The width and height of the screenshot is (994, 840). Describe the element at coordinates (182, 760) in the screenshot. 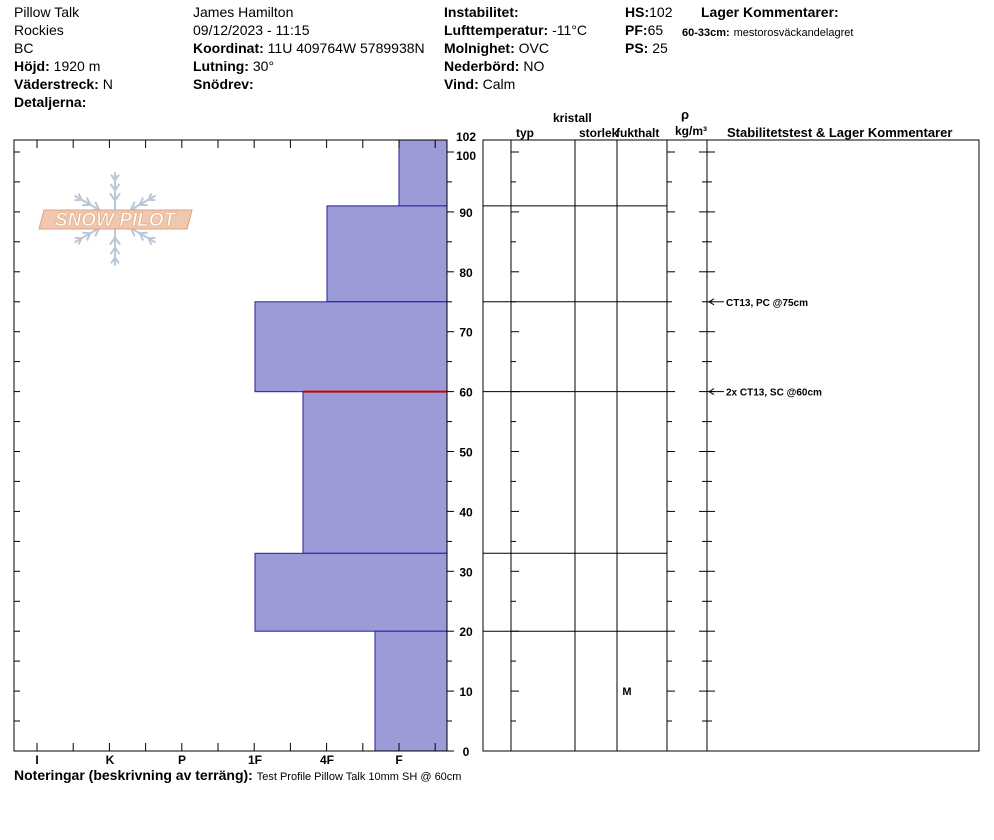

I see `hardness-label: P` at that location.